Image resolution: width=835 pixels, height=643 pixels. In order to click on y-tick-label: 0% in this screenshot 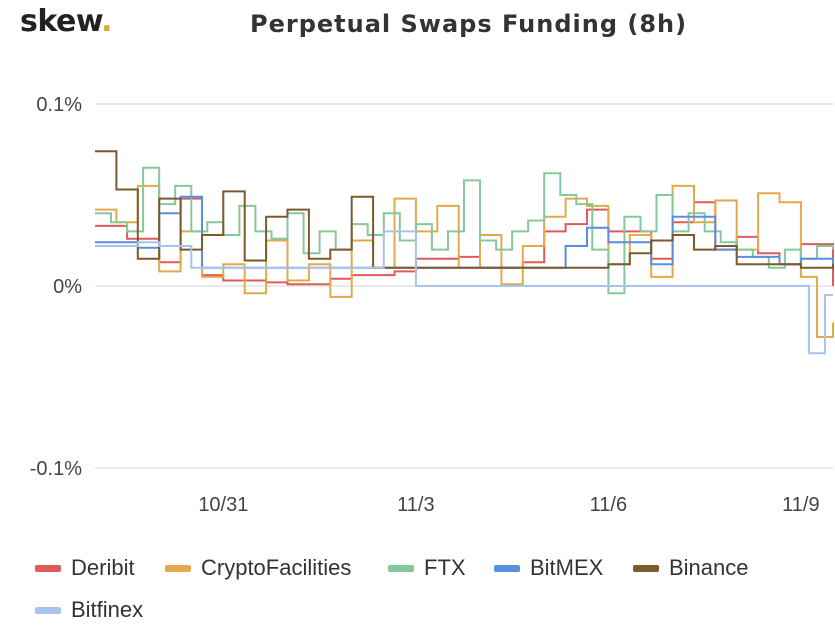, I will do `click(67, 287)`.